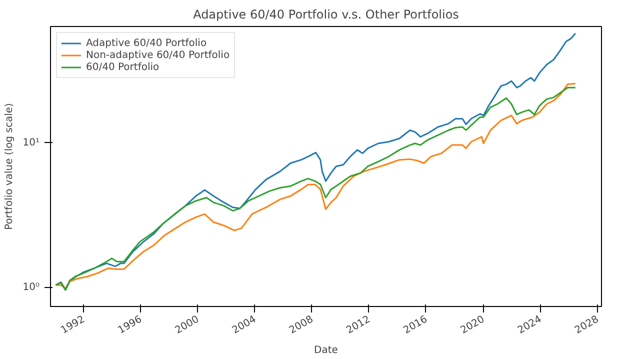 Image resolution: width=621 pixels, height=359 pixels. What do you see at coordinates (9, 166) in the screenshot?
I see `y-axis-title: Portfolio value (log scale)` at bounding box center [9, 166].